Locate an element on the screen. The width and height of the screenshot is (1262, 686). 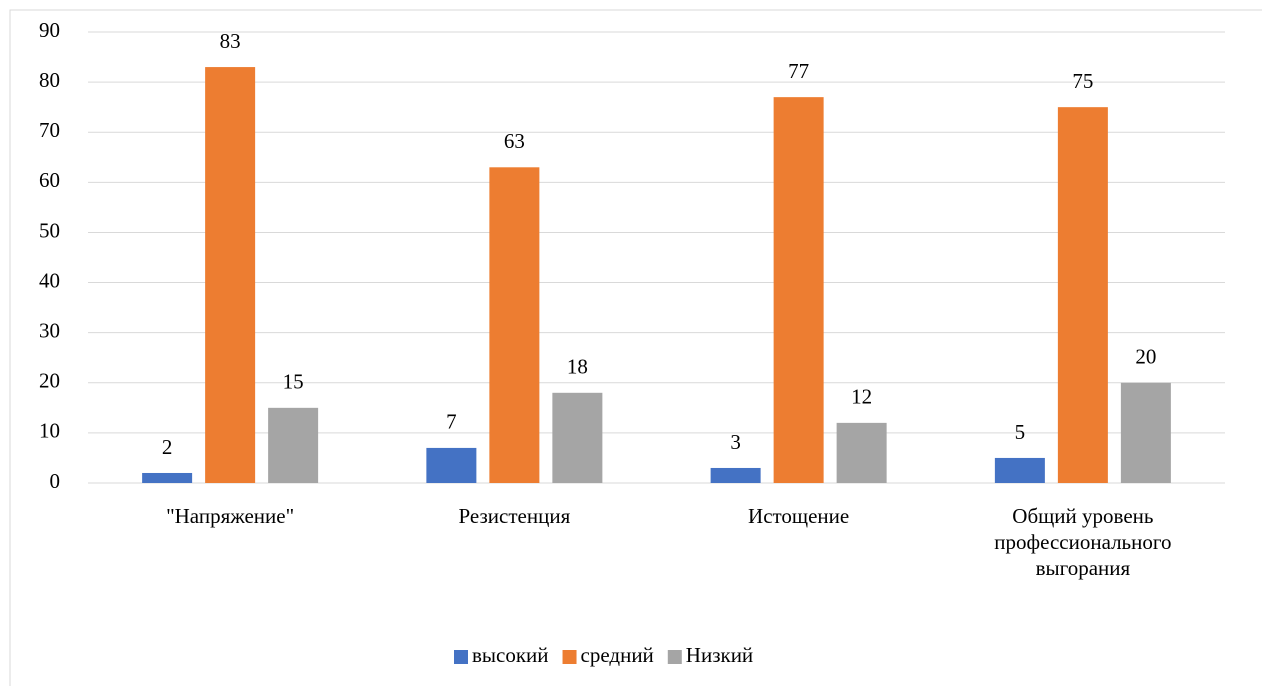
y-tick-label: 70 is located at coordinates (49, 130).